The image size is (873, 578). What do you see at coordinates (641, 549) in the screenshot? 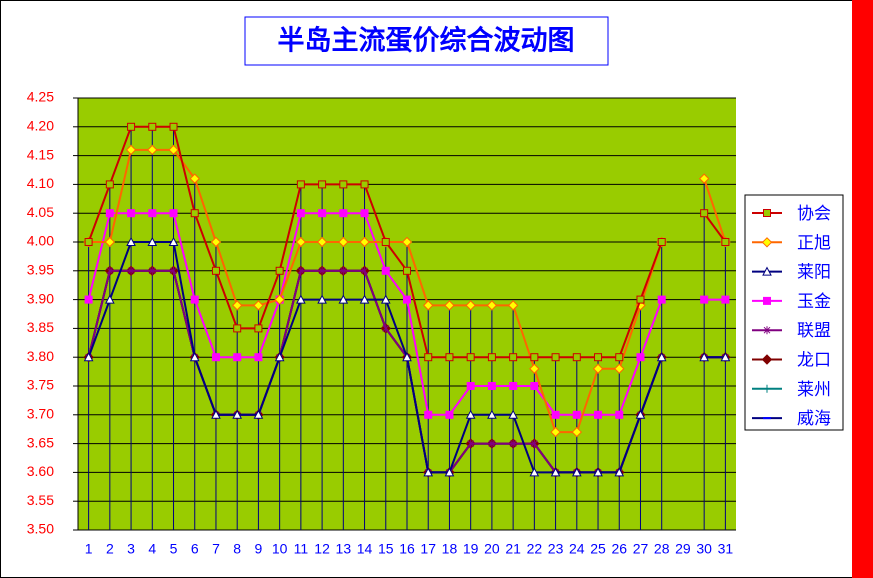
I see `x-tick-label: 27` at bounding box center [641, 549].